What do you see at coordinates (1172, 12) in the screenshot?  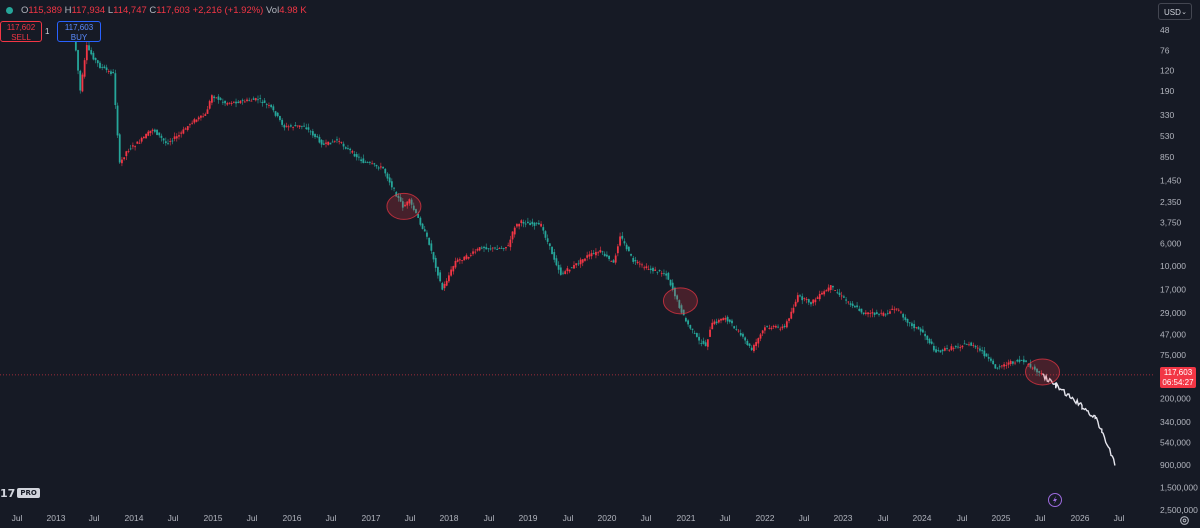 I see `currency-label: USD` at bounding box center [1172, 12].